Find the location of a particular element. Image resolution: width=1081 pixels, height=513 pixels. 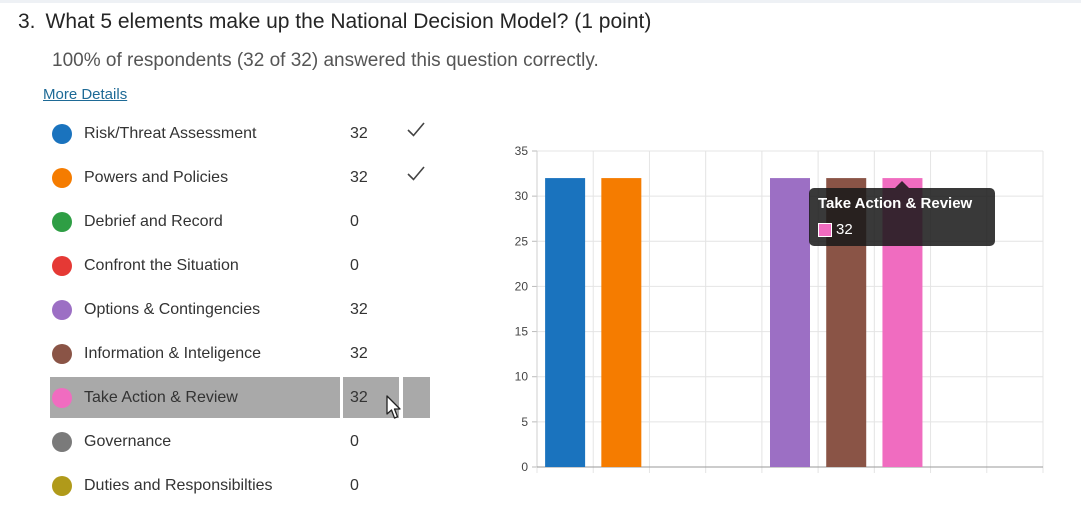

option-label: Powers and Policies is located at coordinates (156, 177).